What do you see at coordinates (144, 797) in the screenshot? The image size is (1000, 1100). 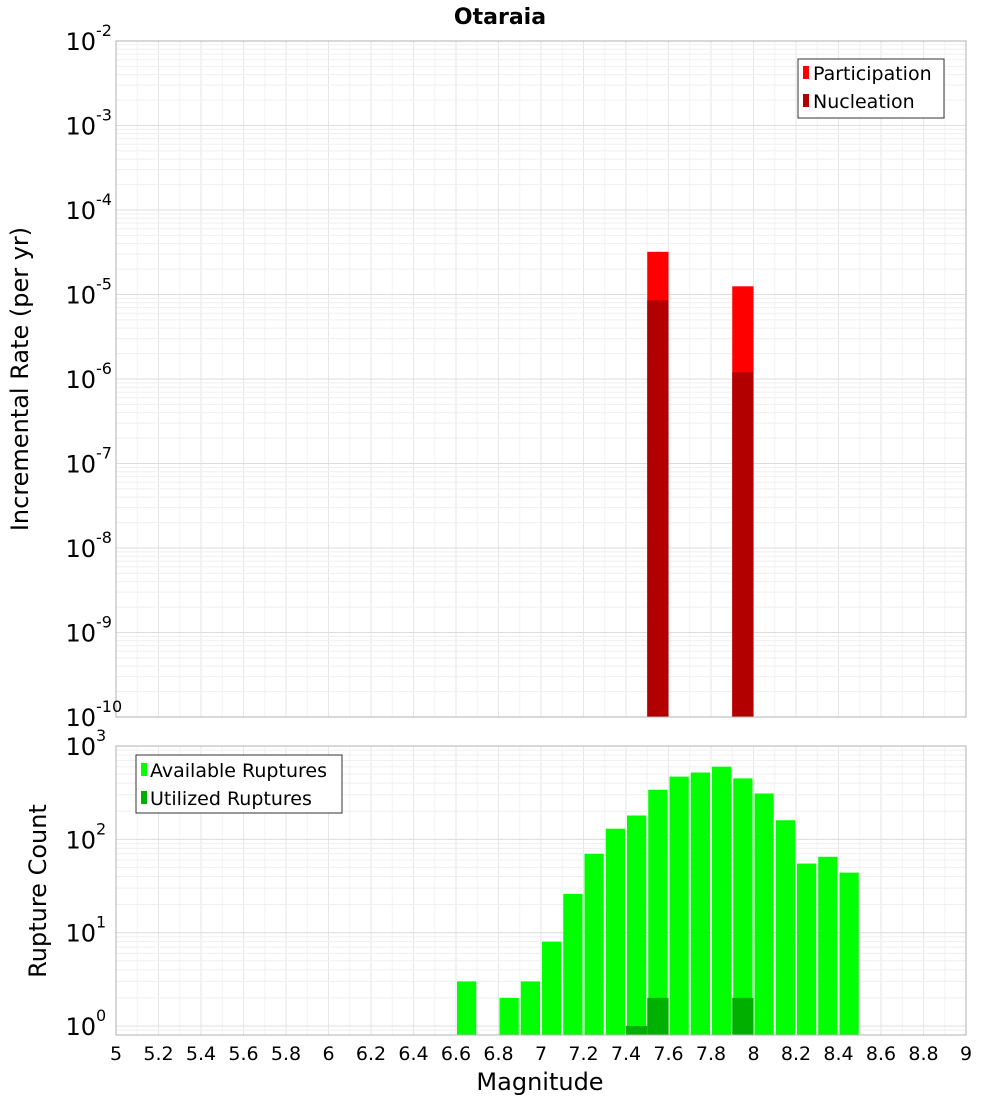 I see `legend-swatch-utilized-ruptures` at bounding box center [144, 797].